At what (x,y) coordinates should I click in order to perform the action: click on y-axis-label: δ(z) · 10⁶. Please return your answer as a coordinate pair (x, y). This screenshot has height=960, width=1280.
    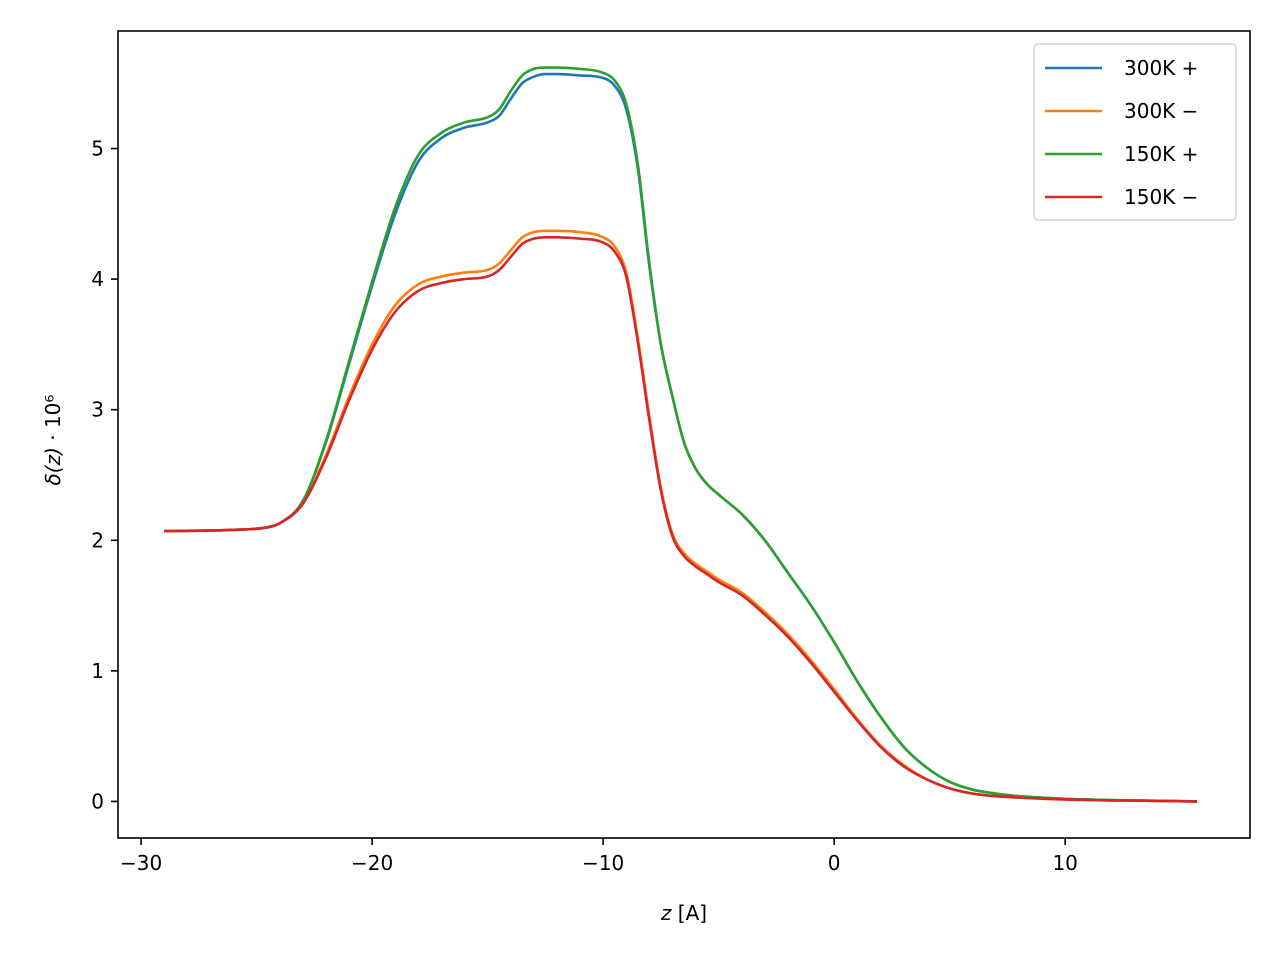
    Looking at the image, I should click on (53, 440).